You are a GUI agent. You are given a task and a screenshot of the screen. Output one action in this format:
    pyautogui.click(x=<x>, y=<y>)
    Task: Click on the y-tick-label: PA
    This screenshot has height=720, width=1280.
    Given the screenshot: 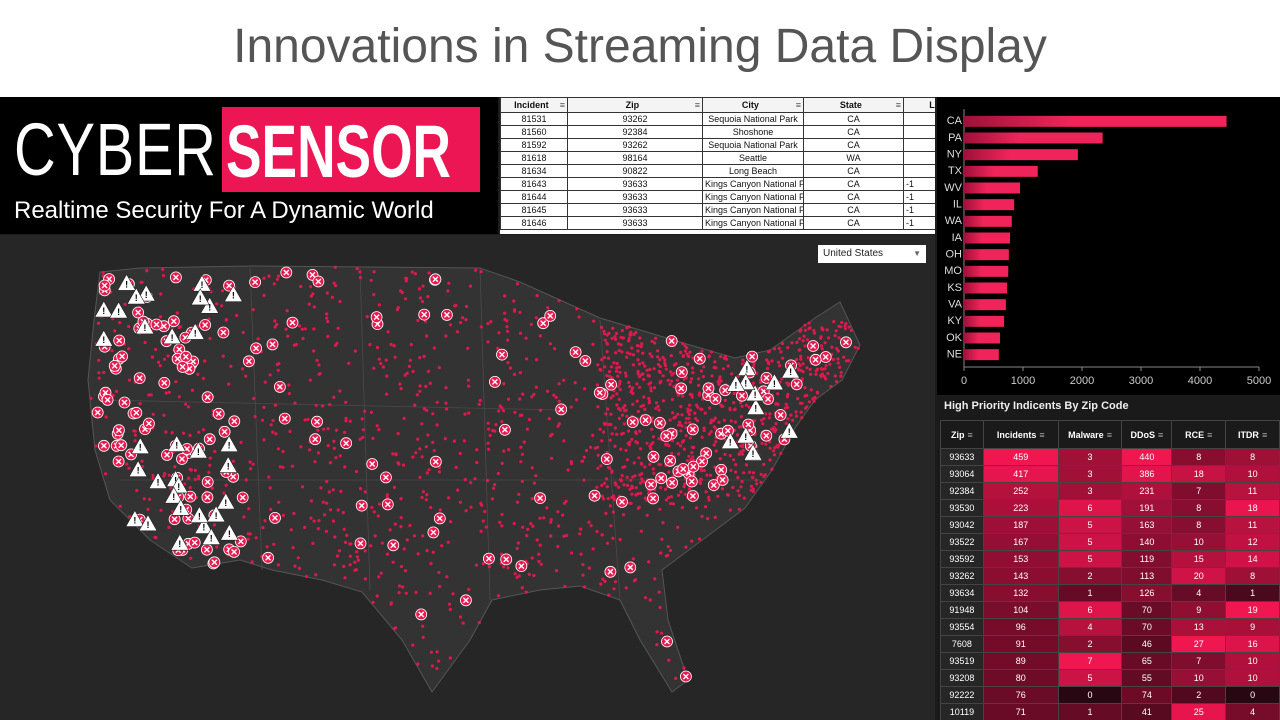 What is the action you would take?
    pyautogui.click(x=955, y=138)
    